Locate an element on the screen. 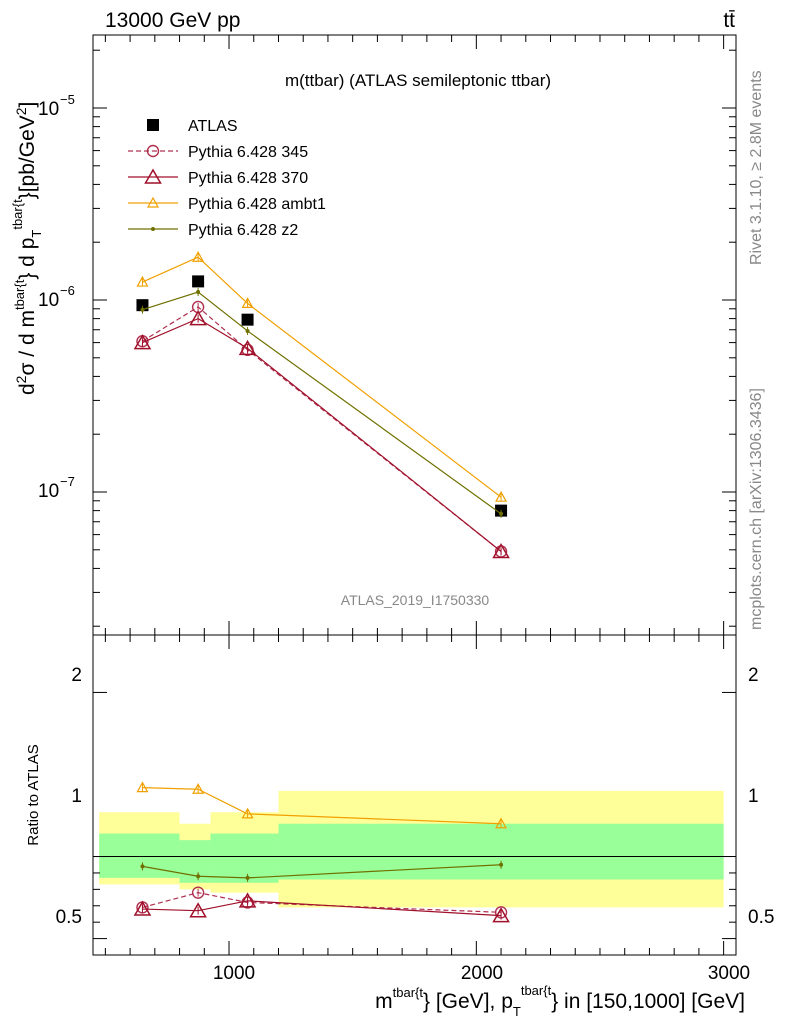 This screenshot has width=786, height=1024. y-tick-label: 0.5 is located at coordinates (69, 917).